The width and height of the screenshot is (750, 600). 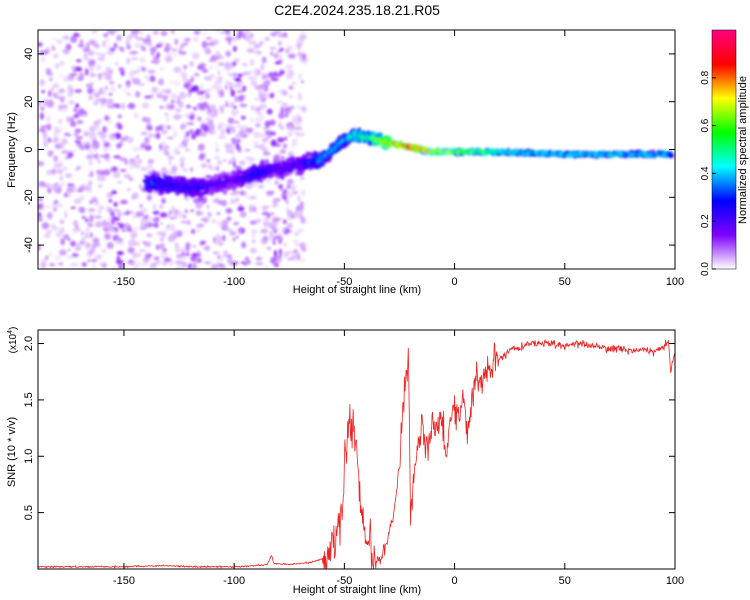 What do you see at coordinates (124, 581) in the screenshot?
I see `x-tick-label: -150` at bounding box center [124, 581].